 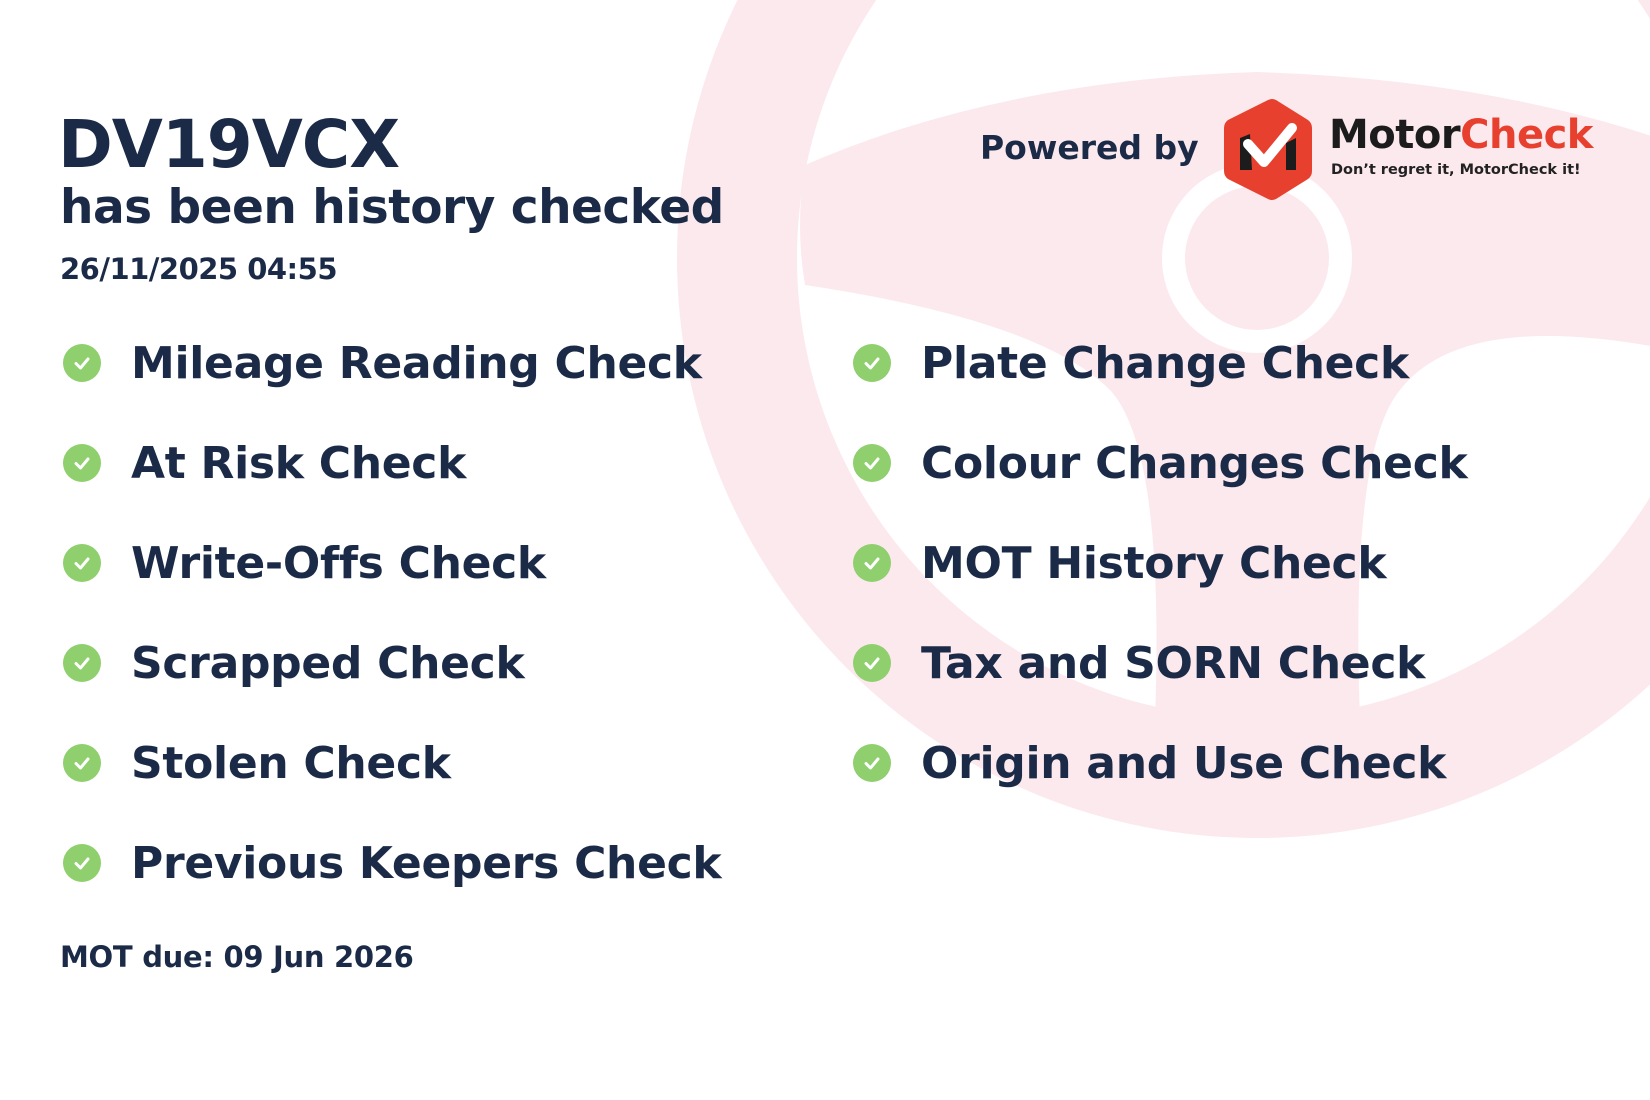 I want to click on brand-tagline: Don’t regret it, MotorCheck it!, so click(x=1456, y=170).